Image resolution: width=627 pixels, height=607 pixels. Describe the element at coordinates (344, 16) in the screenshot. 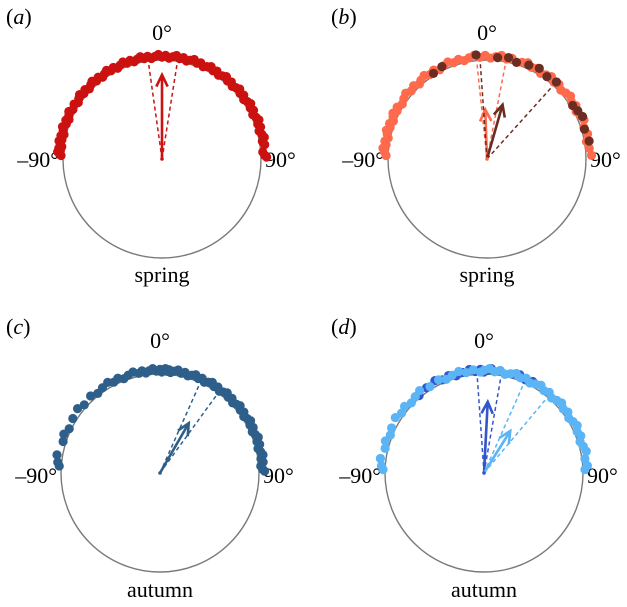

I see `panel-label: (b)` at that location.